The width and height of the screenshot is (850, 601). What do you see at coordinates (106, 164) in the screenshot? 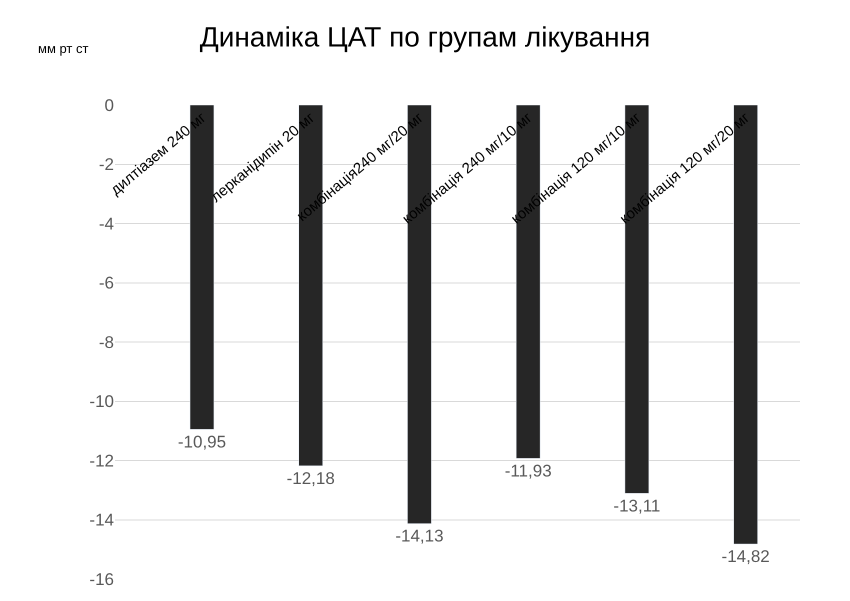
I see `y-tick-label: -2` at bounding box center [106, 164].